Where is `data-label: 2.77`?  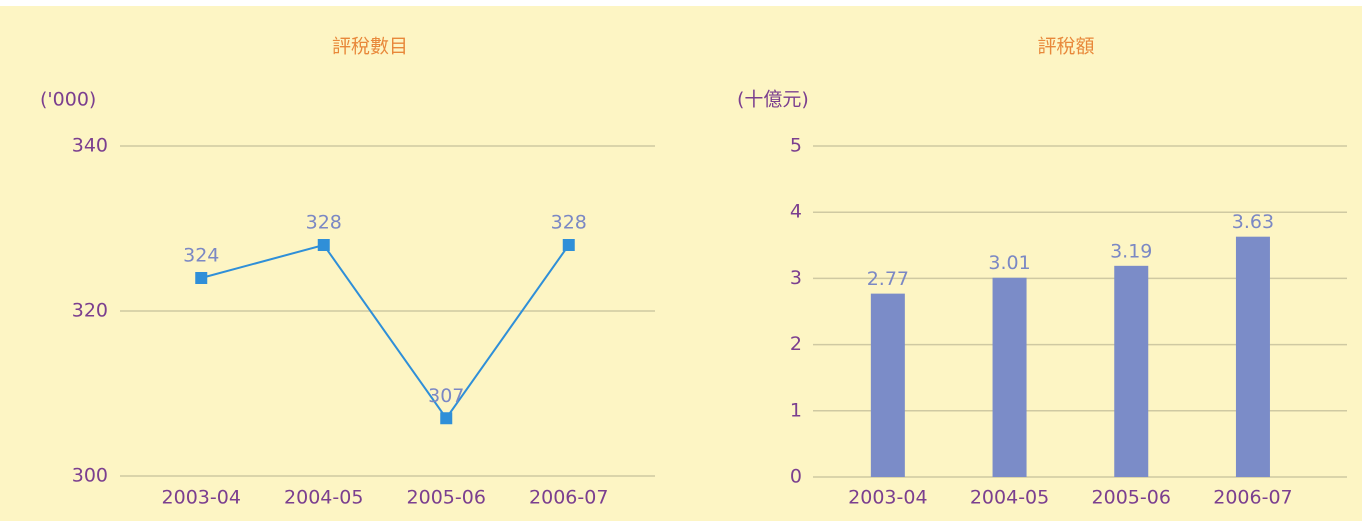 data-label: 2.77 is located at coordinates (888, 279).